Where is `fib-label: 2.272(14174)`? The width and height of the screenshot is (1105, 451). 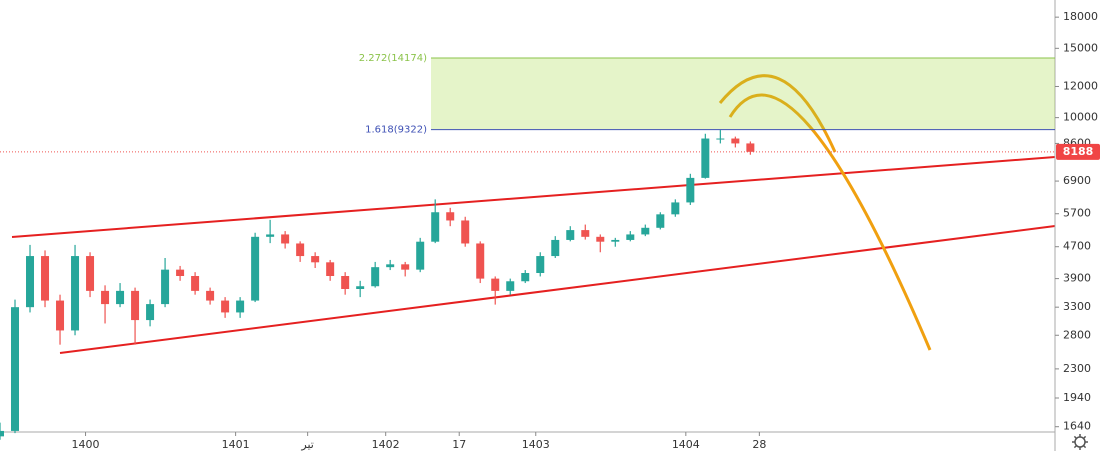
fib-label: 2.272(14174) is located at coordinates (393, 58).